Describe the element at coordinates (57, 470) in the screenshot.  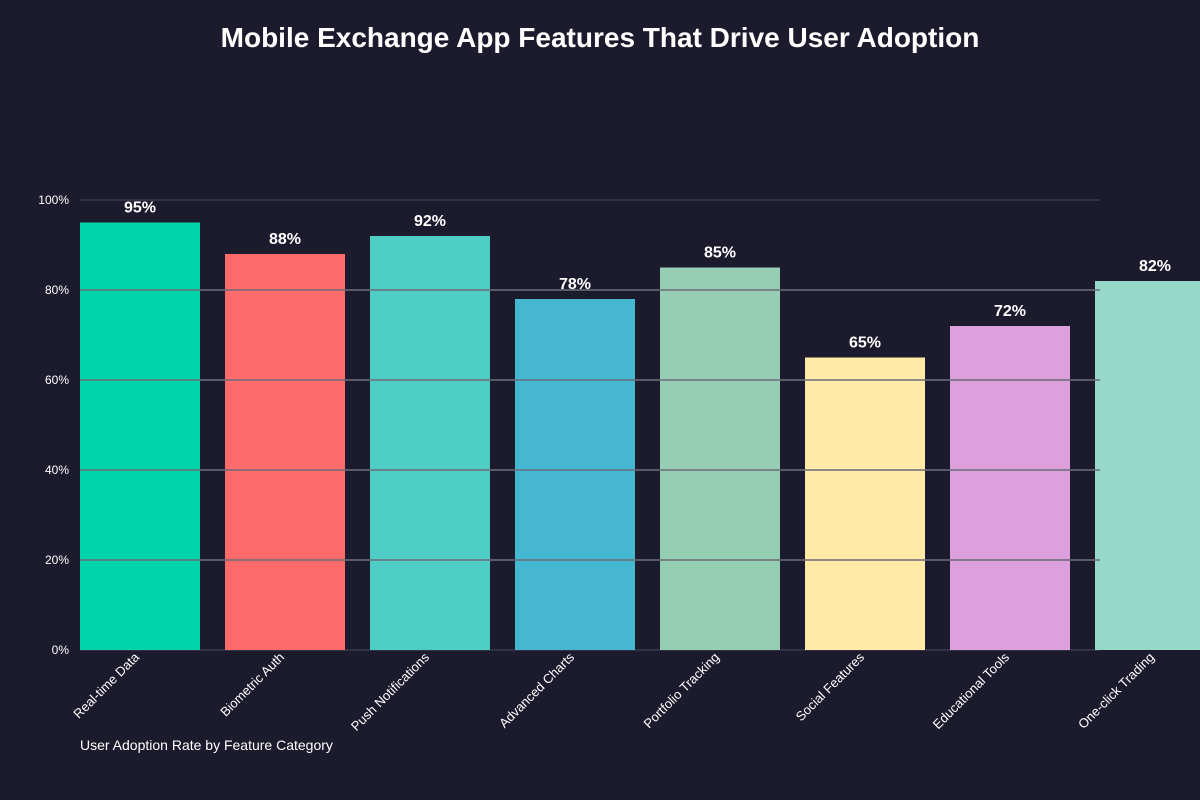
I see `y-tick-label: 40%` at that location.